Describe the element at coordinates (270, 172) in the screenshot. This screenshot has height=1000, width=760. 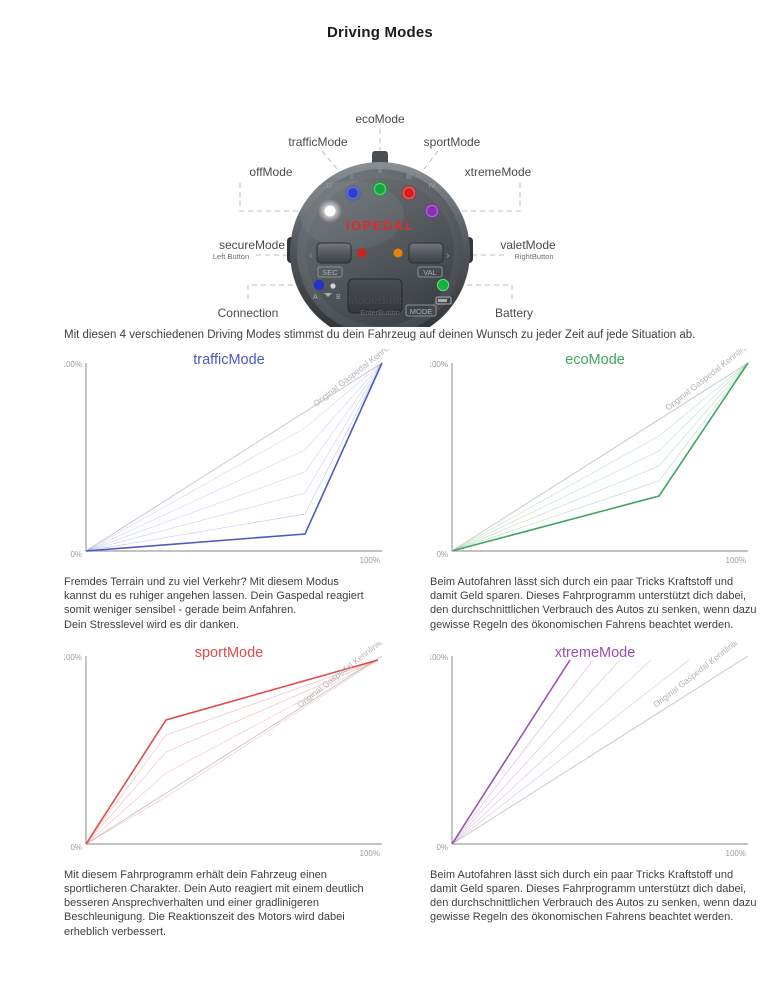
I see `callout-off: offMode` at that location.